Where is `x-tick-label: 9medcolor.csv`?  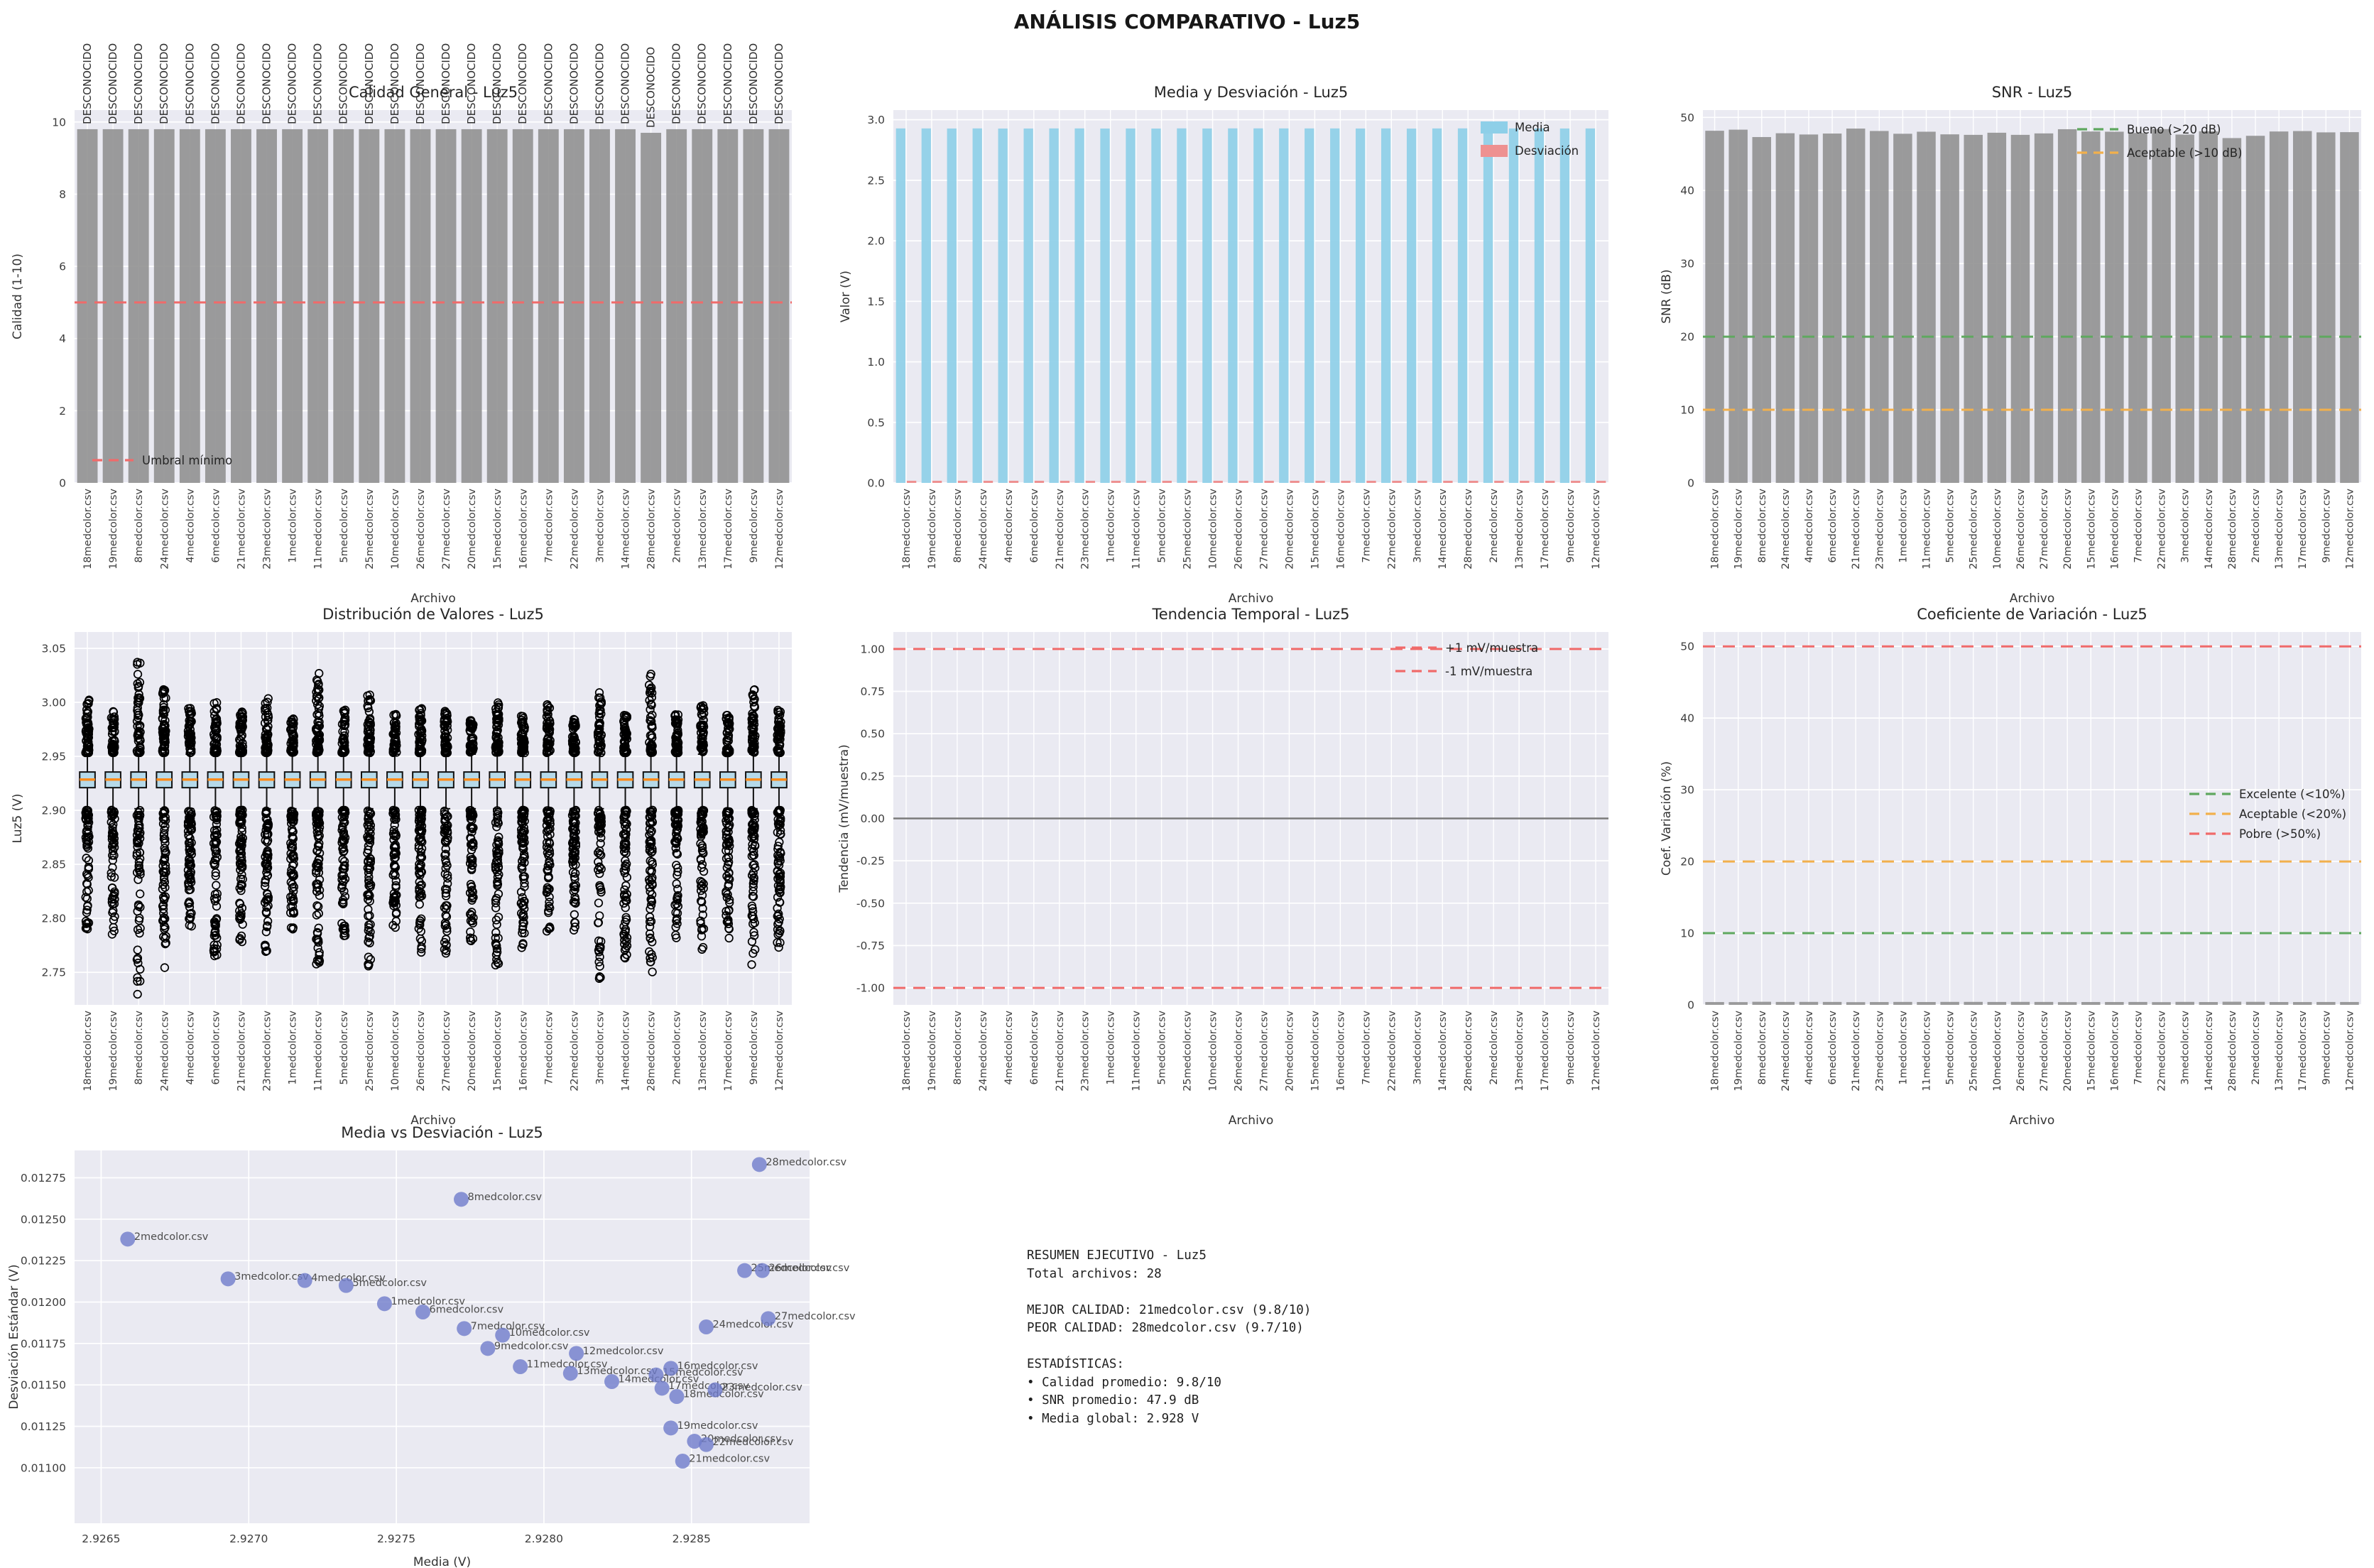 x-tick-label: 9medcolor.csv is located at coordinates (754, 1048).